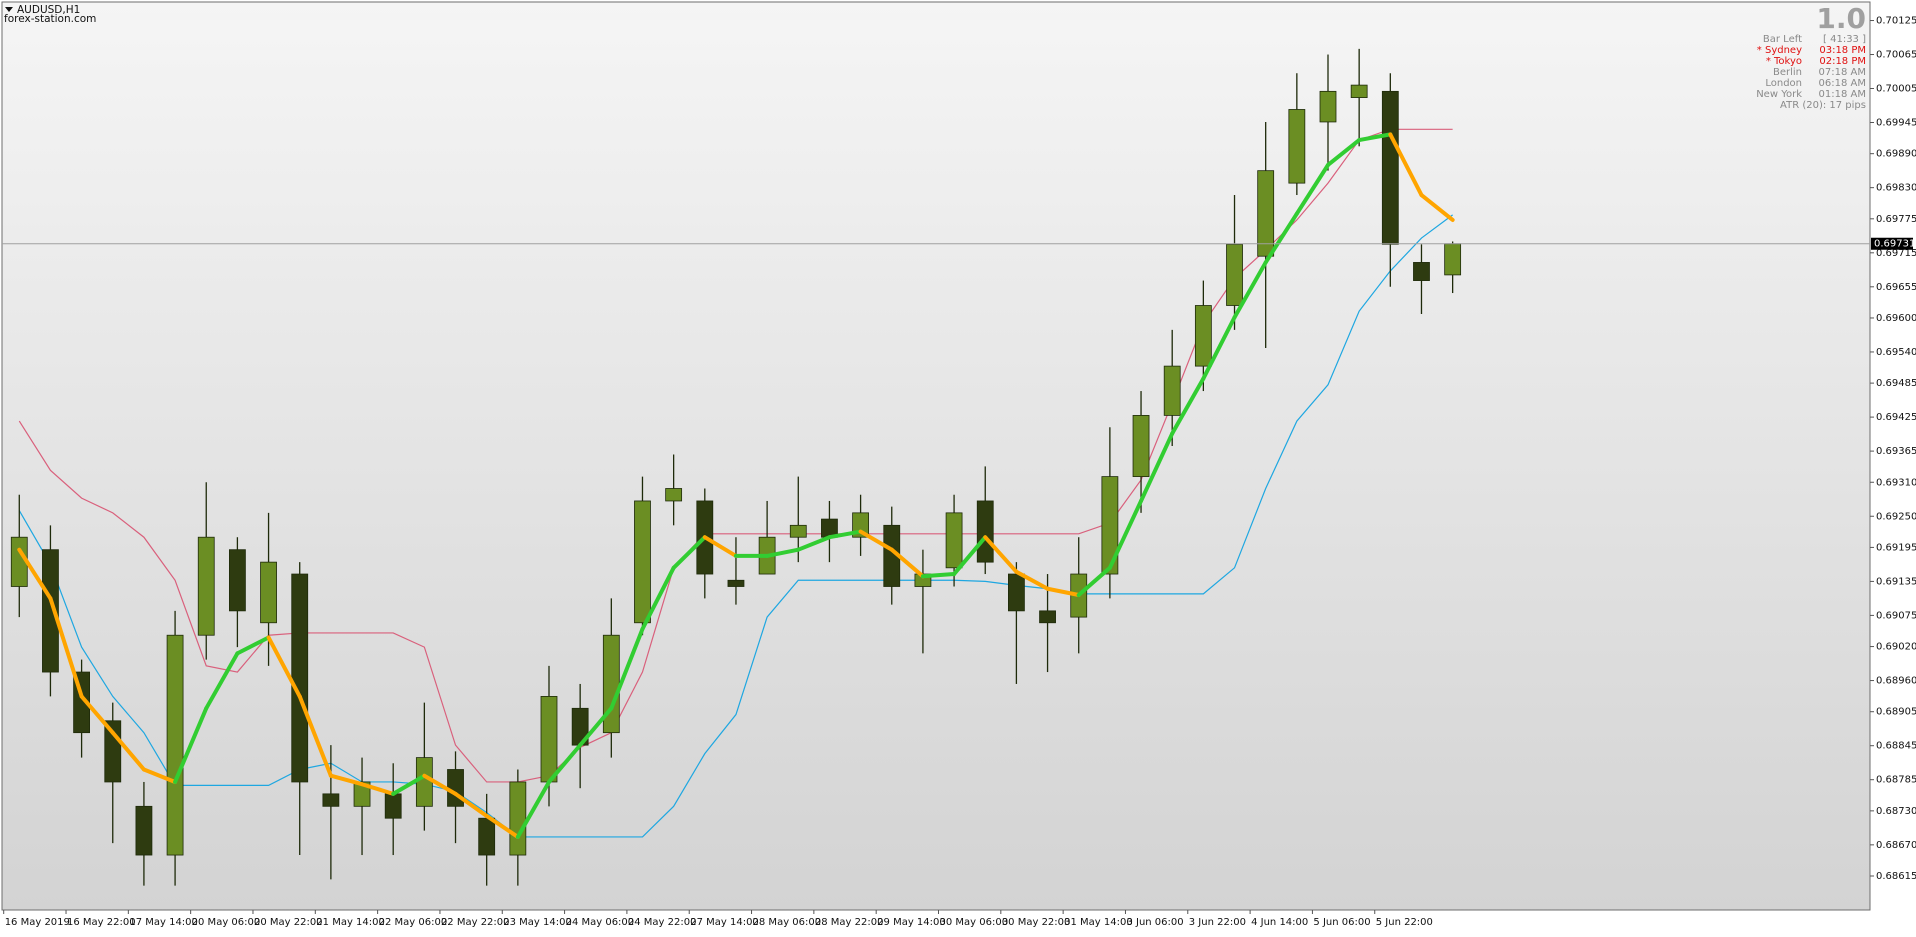  What do you see at coordinates (1896, 681) in the screenshot?
I see `y-tick-label: 0.68960` at bounding box center [1896, 681].